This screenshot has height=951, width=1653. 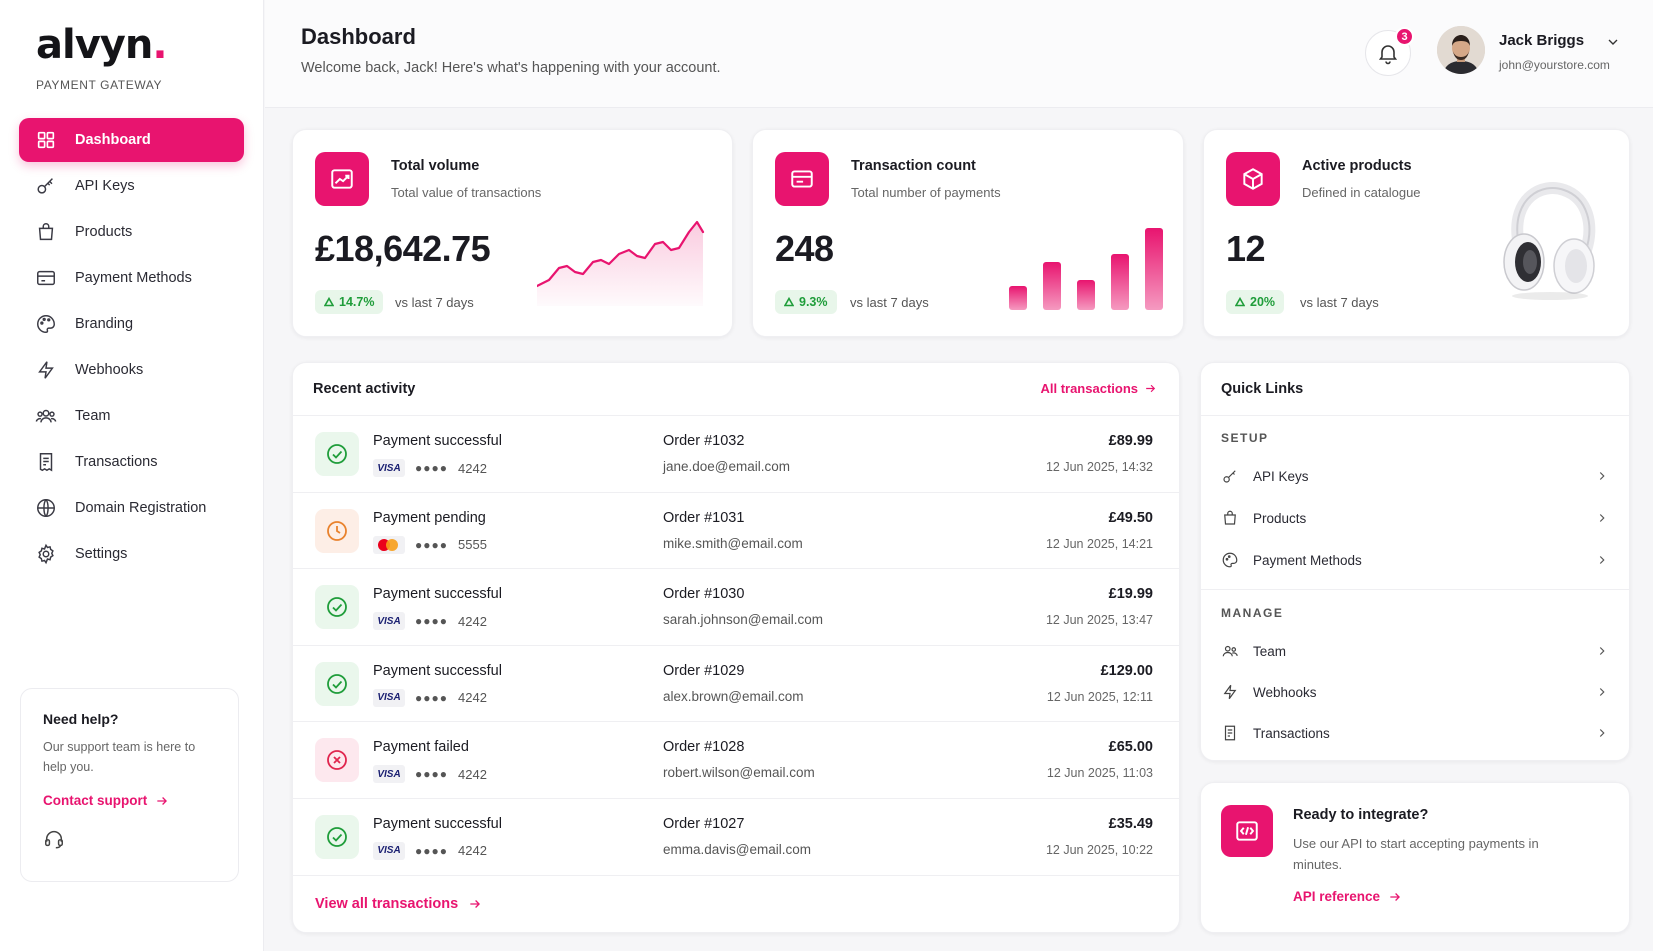 What do you see at coordinates (704, 594) in the screenshot?
I see `row-order: Order #1030` at bounding box center [704, 594].